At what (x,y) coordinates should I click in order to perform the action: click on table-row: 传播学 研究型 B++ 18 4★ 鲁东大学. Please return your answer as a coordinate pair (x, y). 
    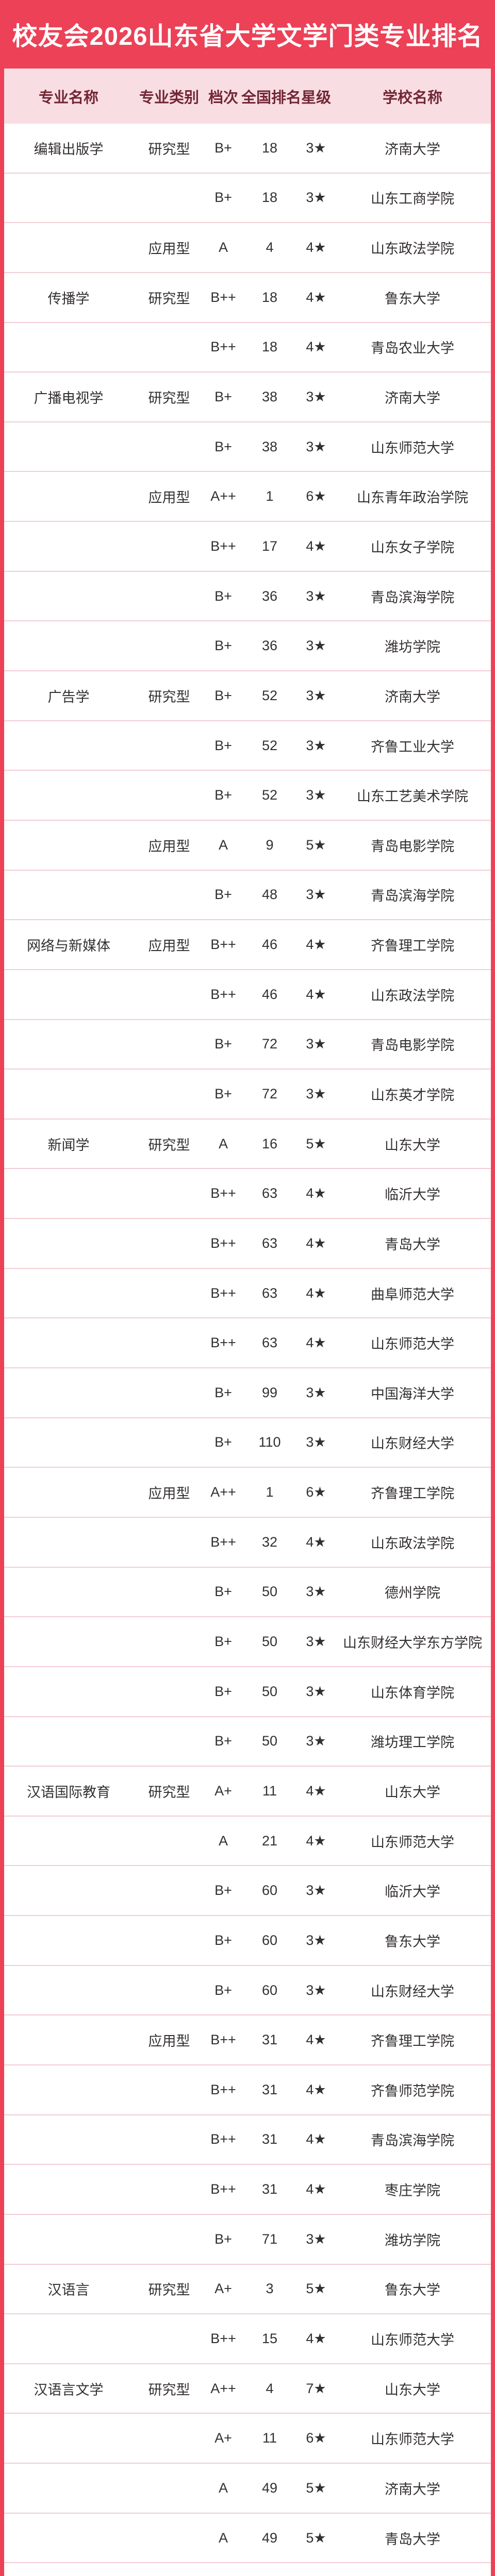
    Looking at the image, I should click on (247, 298).